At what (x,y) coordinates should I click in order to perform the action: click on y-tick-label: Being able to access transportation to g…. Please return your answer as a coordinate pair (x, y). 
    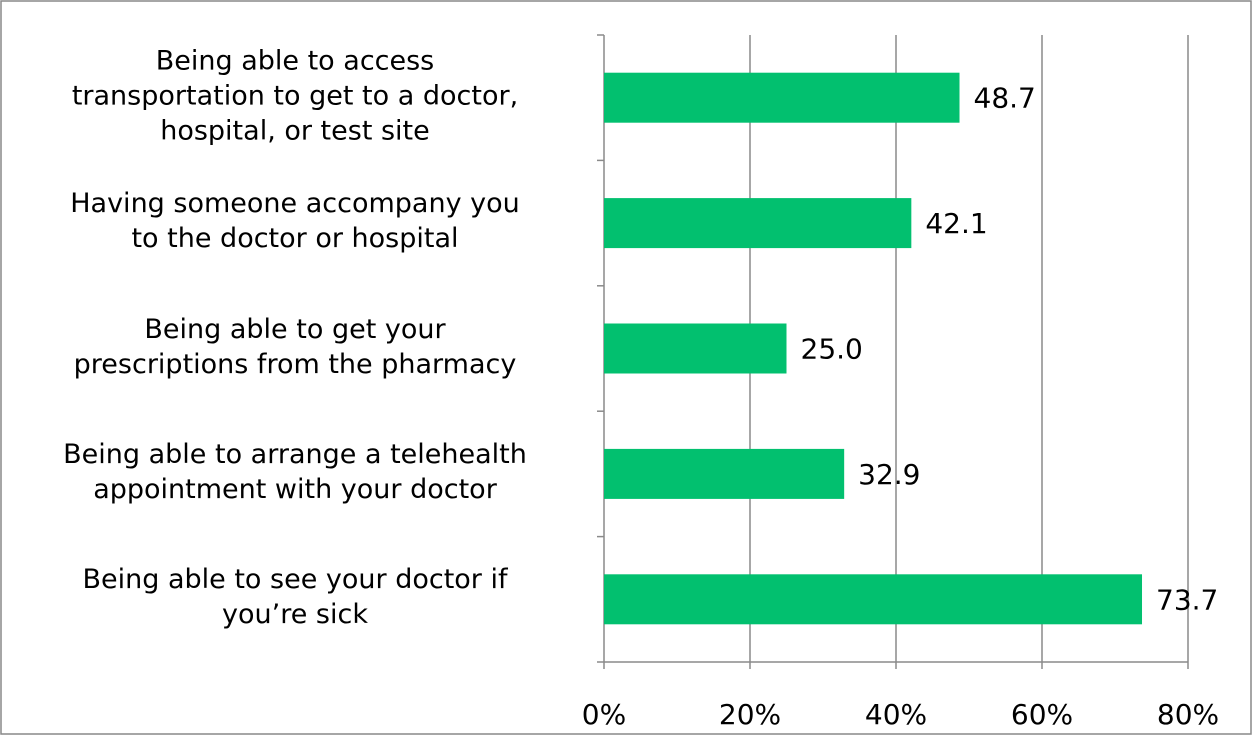
    Looking at the image, I should click on (295, 96).